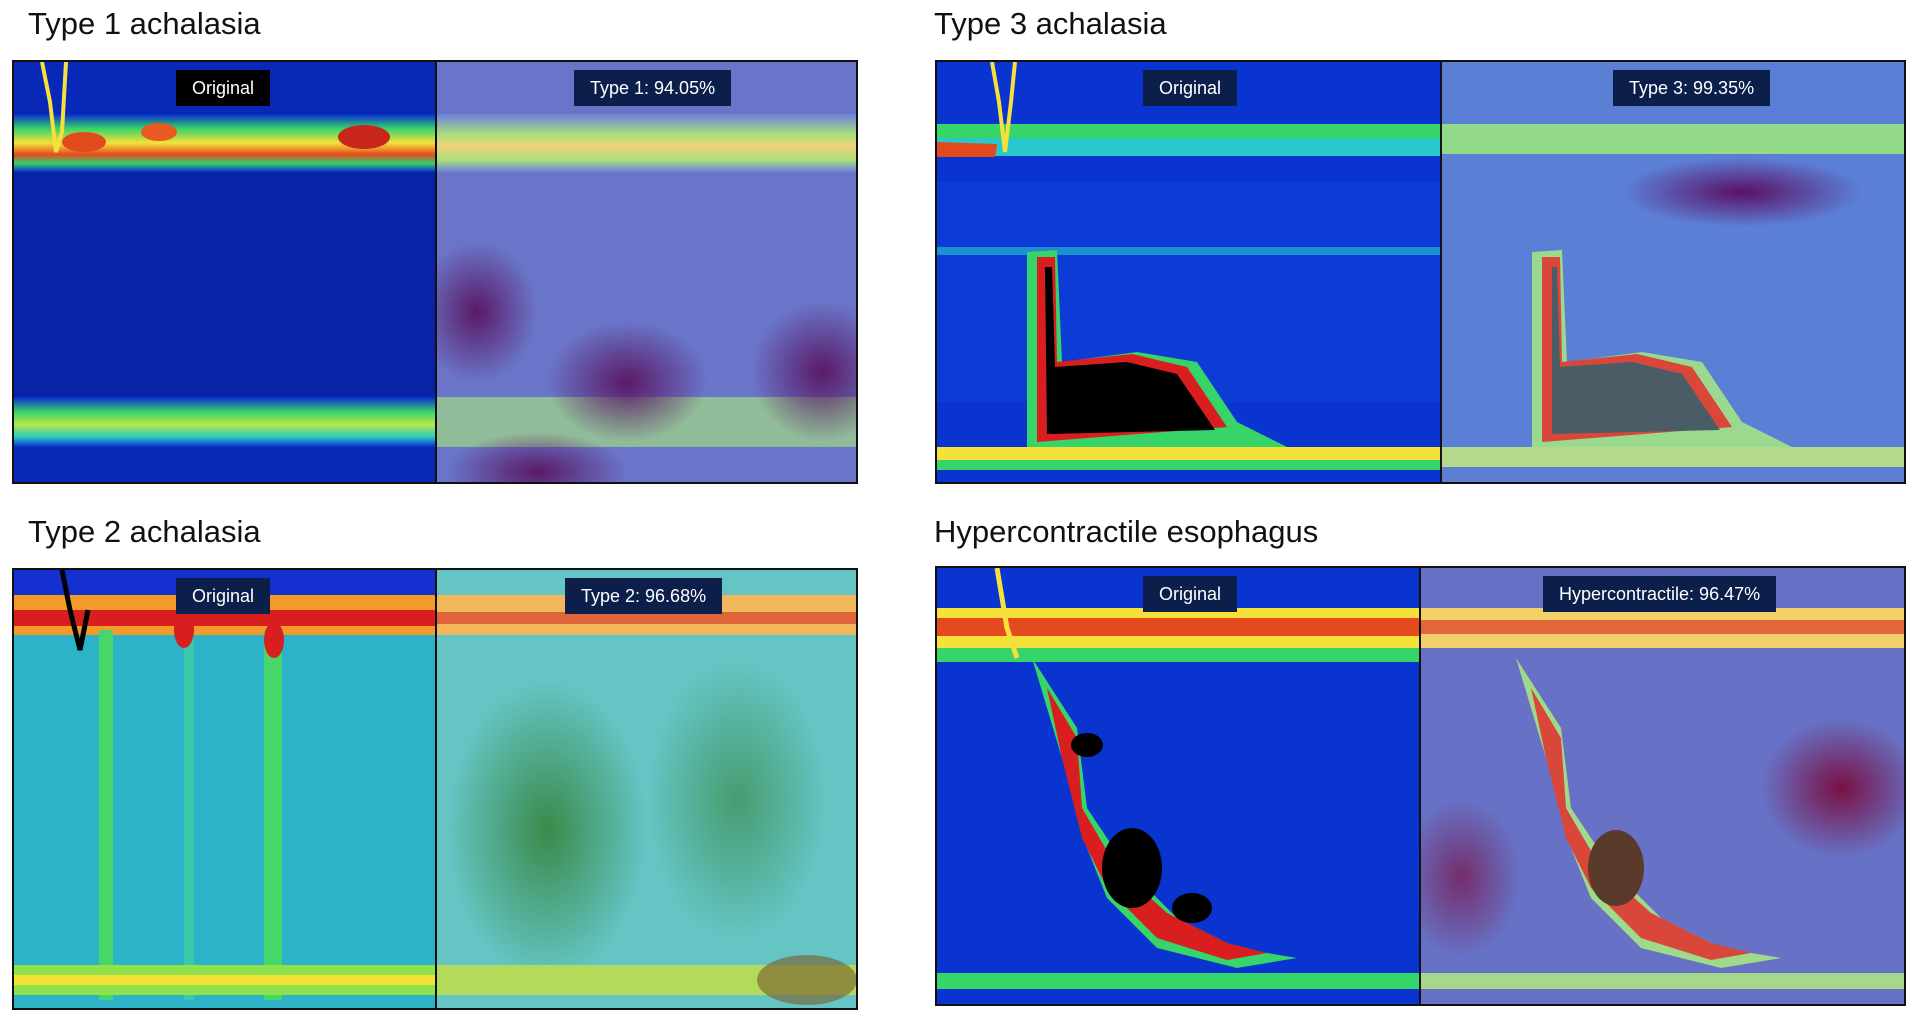  I want to click on panel-title-hypercontractile: Hypercontractile esophagus, so click(1126, 531).